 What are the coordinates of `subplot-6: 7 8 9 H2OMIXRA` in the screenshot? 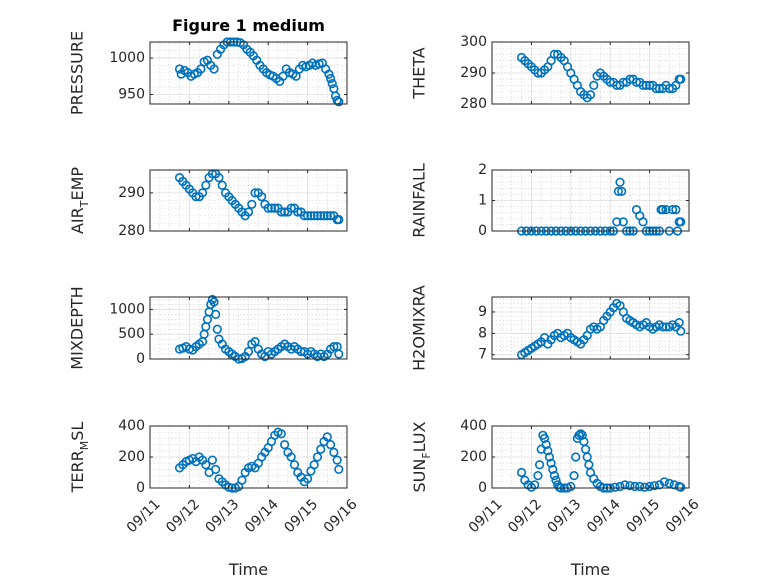 It's located at (550, 328).